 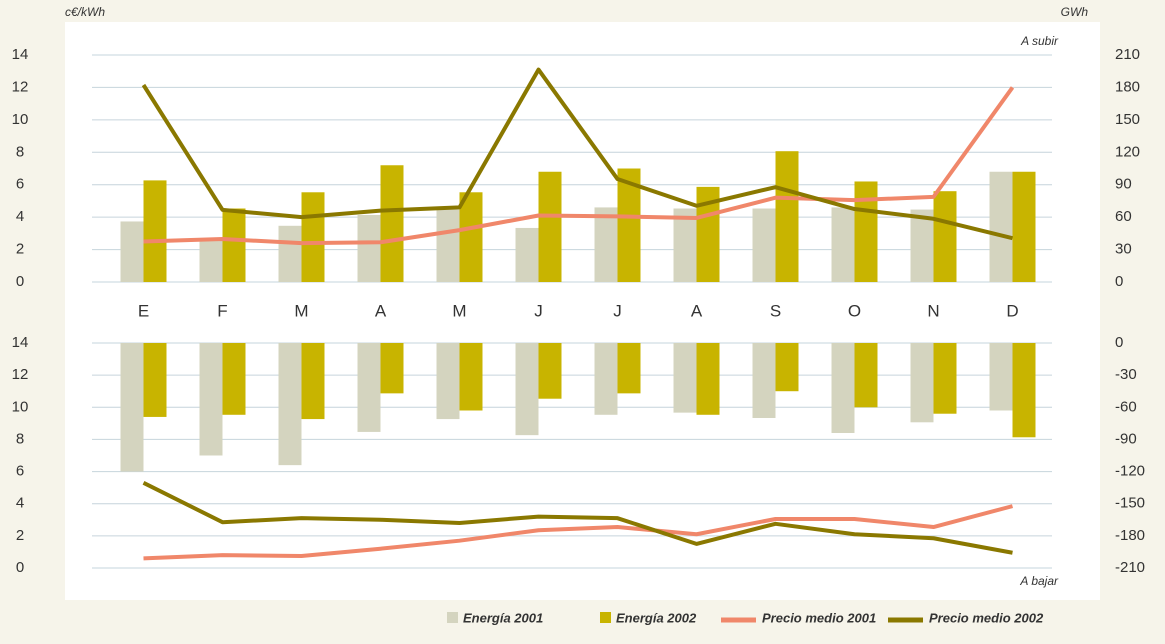 What do you see at coordinates (1126, 374) in the screenshot?
I see `y2-tick-label: -30` at bounding box center [1126, 374].